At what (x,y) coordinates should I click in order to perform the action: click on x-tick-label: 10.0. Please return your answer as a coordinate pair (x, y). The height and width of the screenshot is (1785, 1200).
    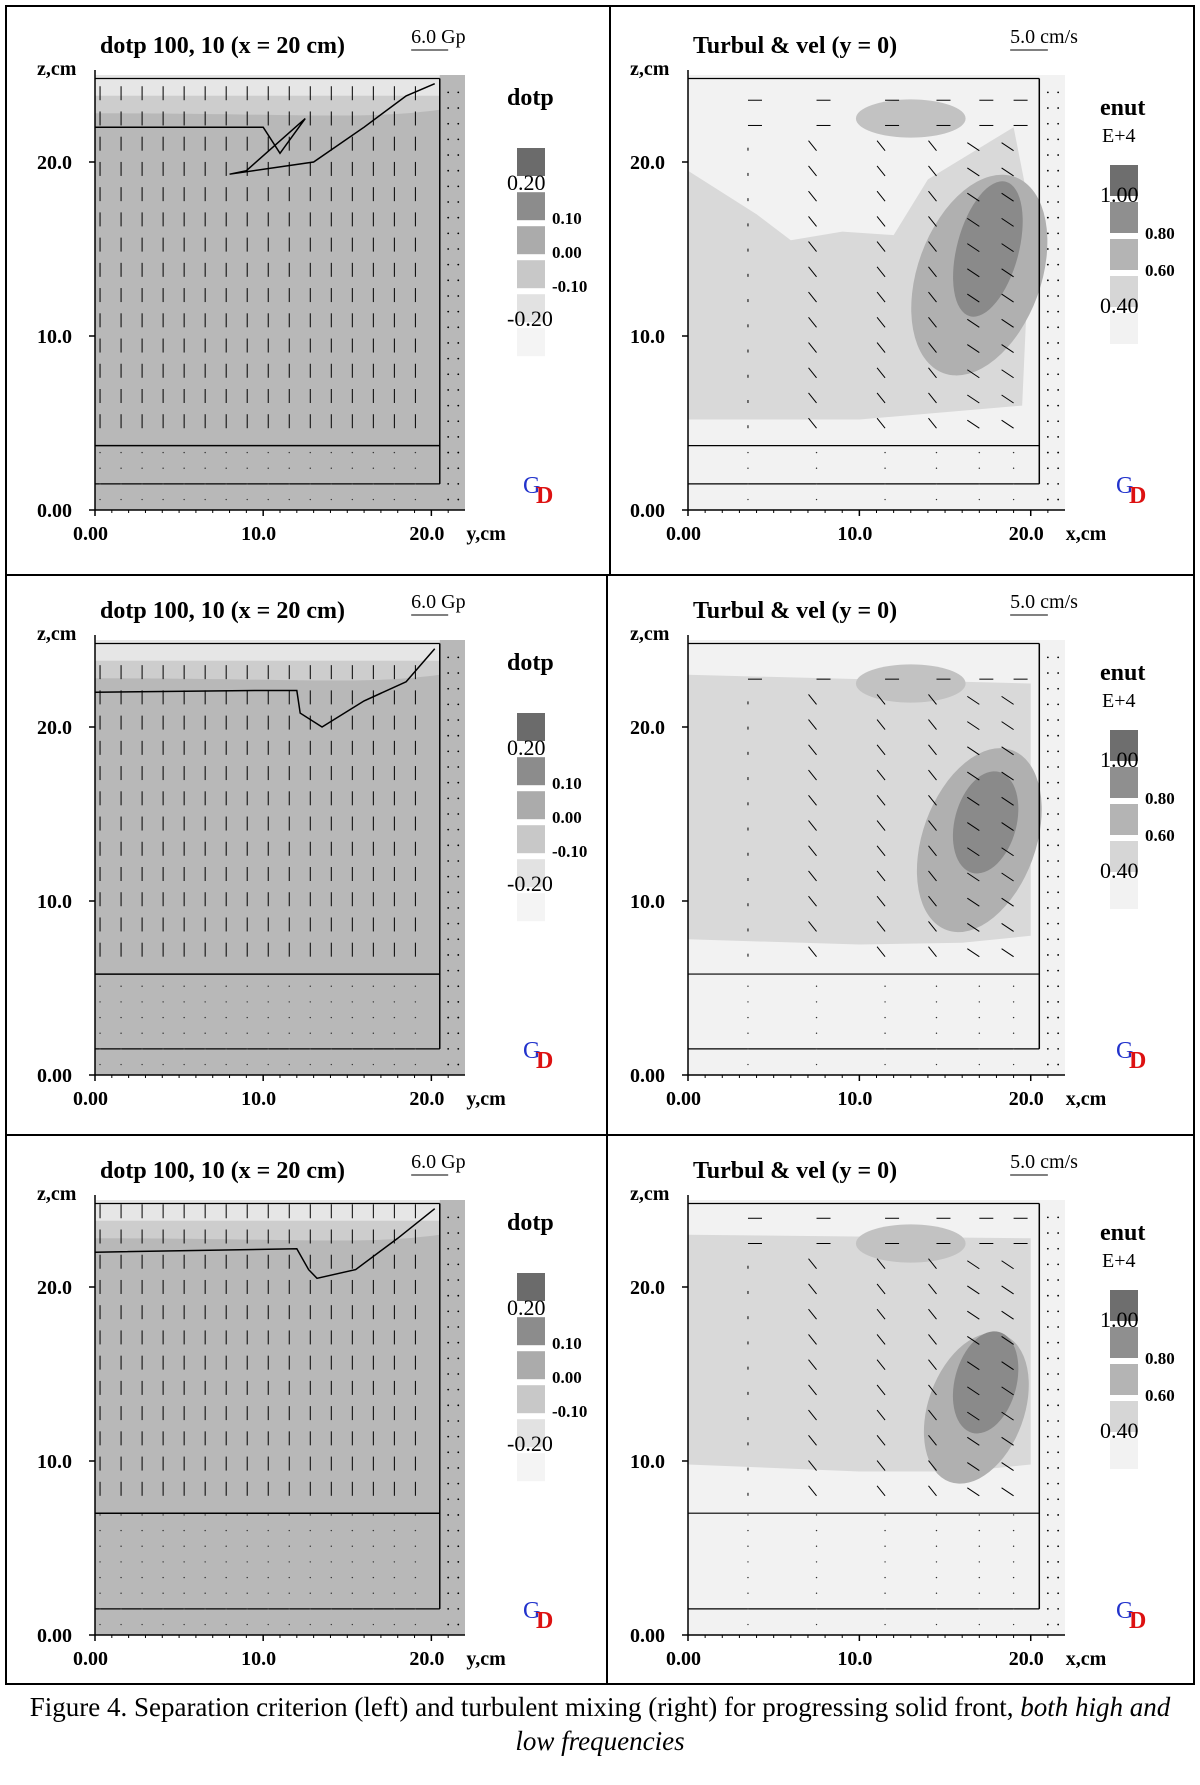
    Looking at the image, I should click on (854, 534).